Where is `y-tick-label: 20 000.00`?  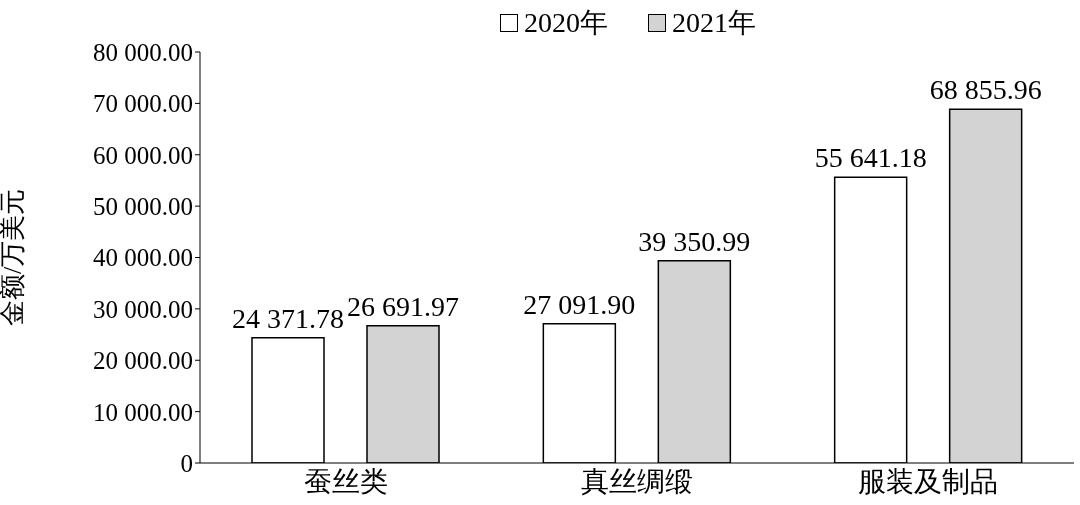 y-tick-label: 20 000.00 is located at coordinates (143, 361).